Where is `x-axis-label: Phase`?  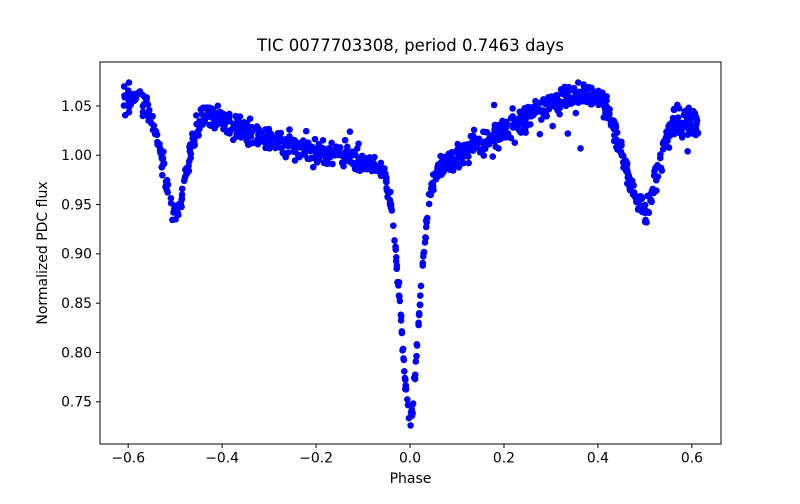 x-axis-label: Phase is located at coordinates (411, 479).